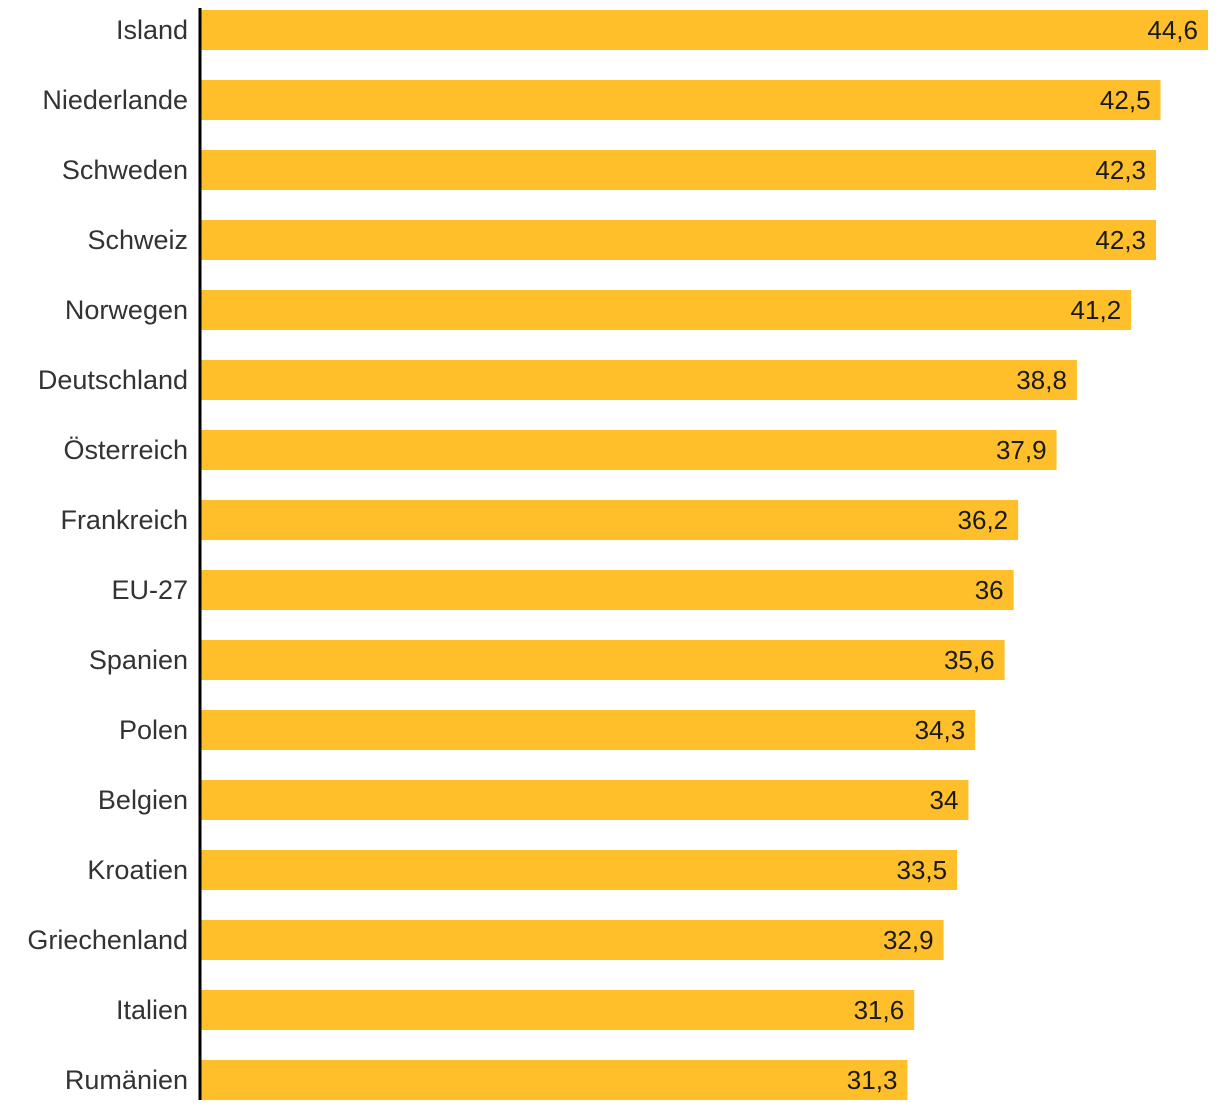 This screenshot has width=1220, height=1110. Describe the element at coordinates (1125, 100) in the screenshot. I see `value-label: 42,5` at that location.